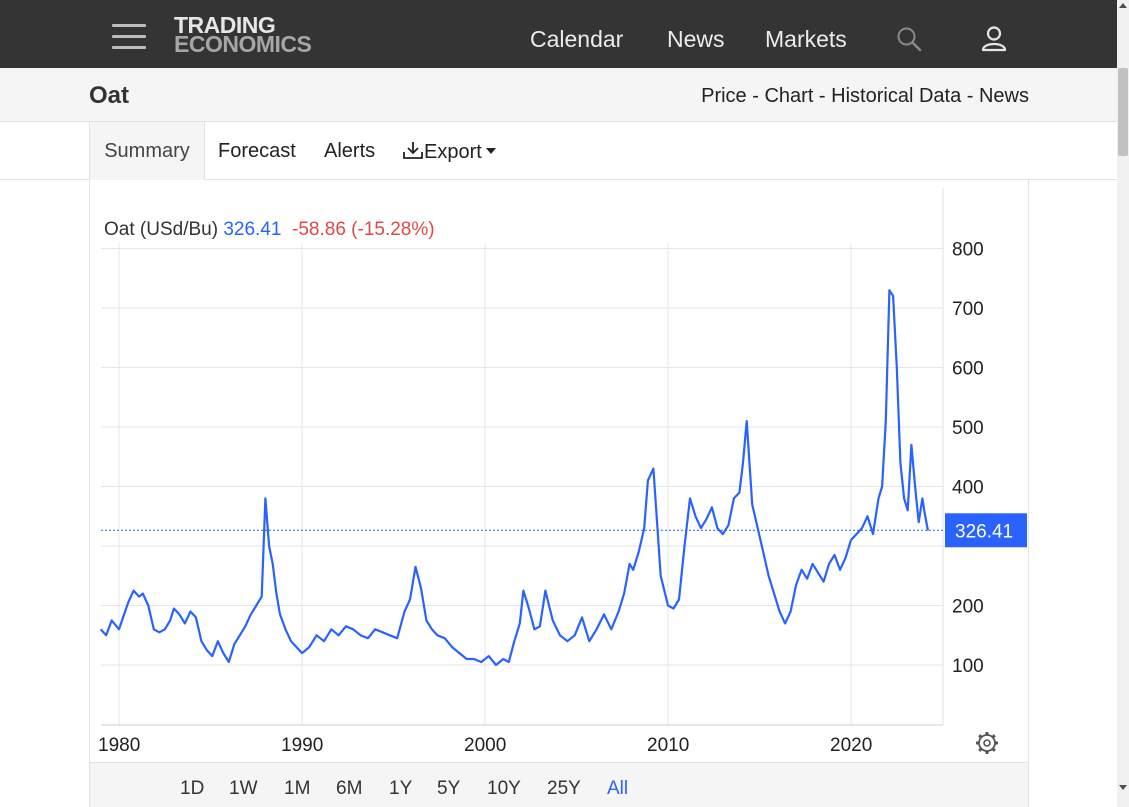  Describe the element at coordinates (806, 39) in the screenshot. I see `nav-markets: Markets` at that location.